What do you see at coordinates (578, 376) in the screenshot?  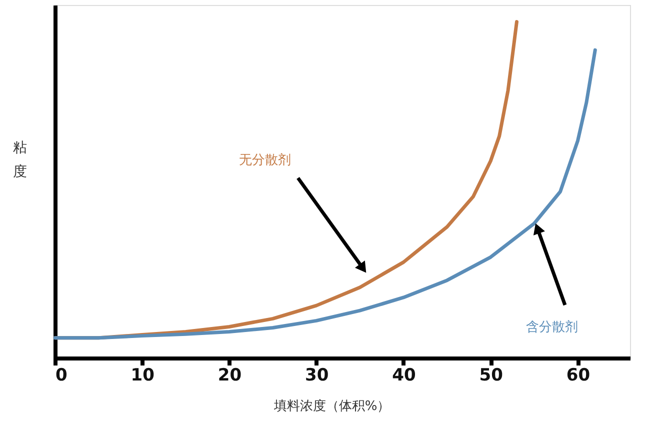 I see `x-tick-label: 60` at bounding box center [578, 376].